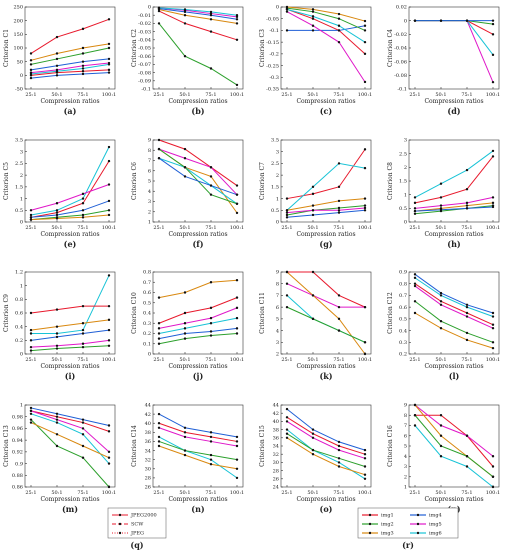  What do you see at coordinates (326, 174) in the screenshot?
I see `series-line-img1-jpeg` at bounding box center [326, 174].